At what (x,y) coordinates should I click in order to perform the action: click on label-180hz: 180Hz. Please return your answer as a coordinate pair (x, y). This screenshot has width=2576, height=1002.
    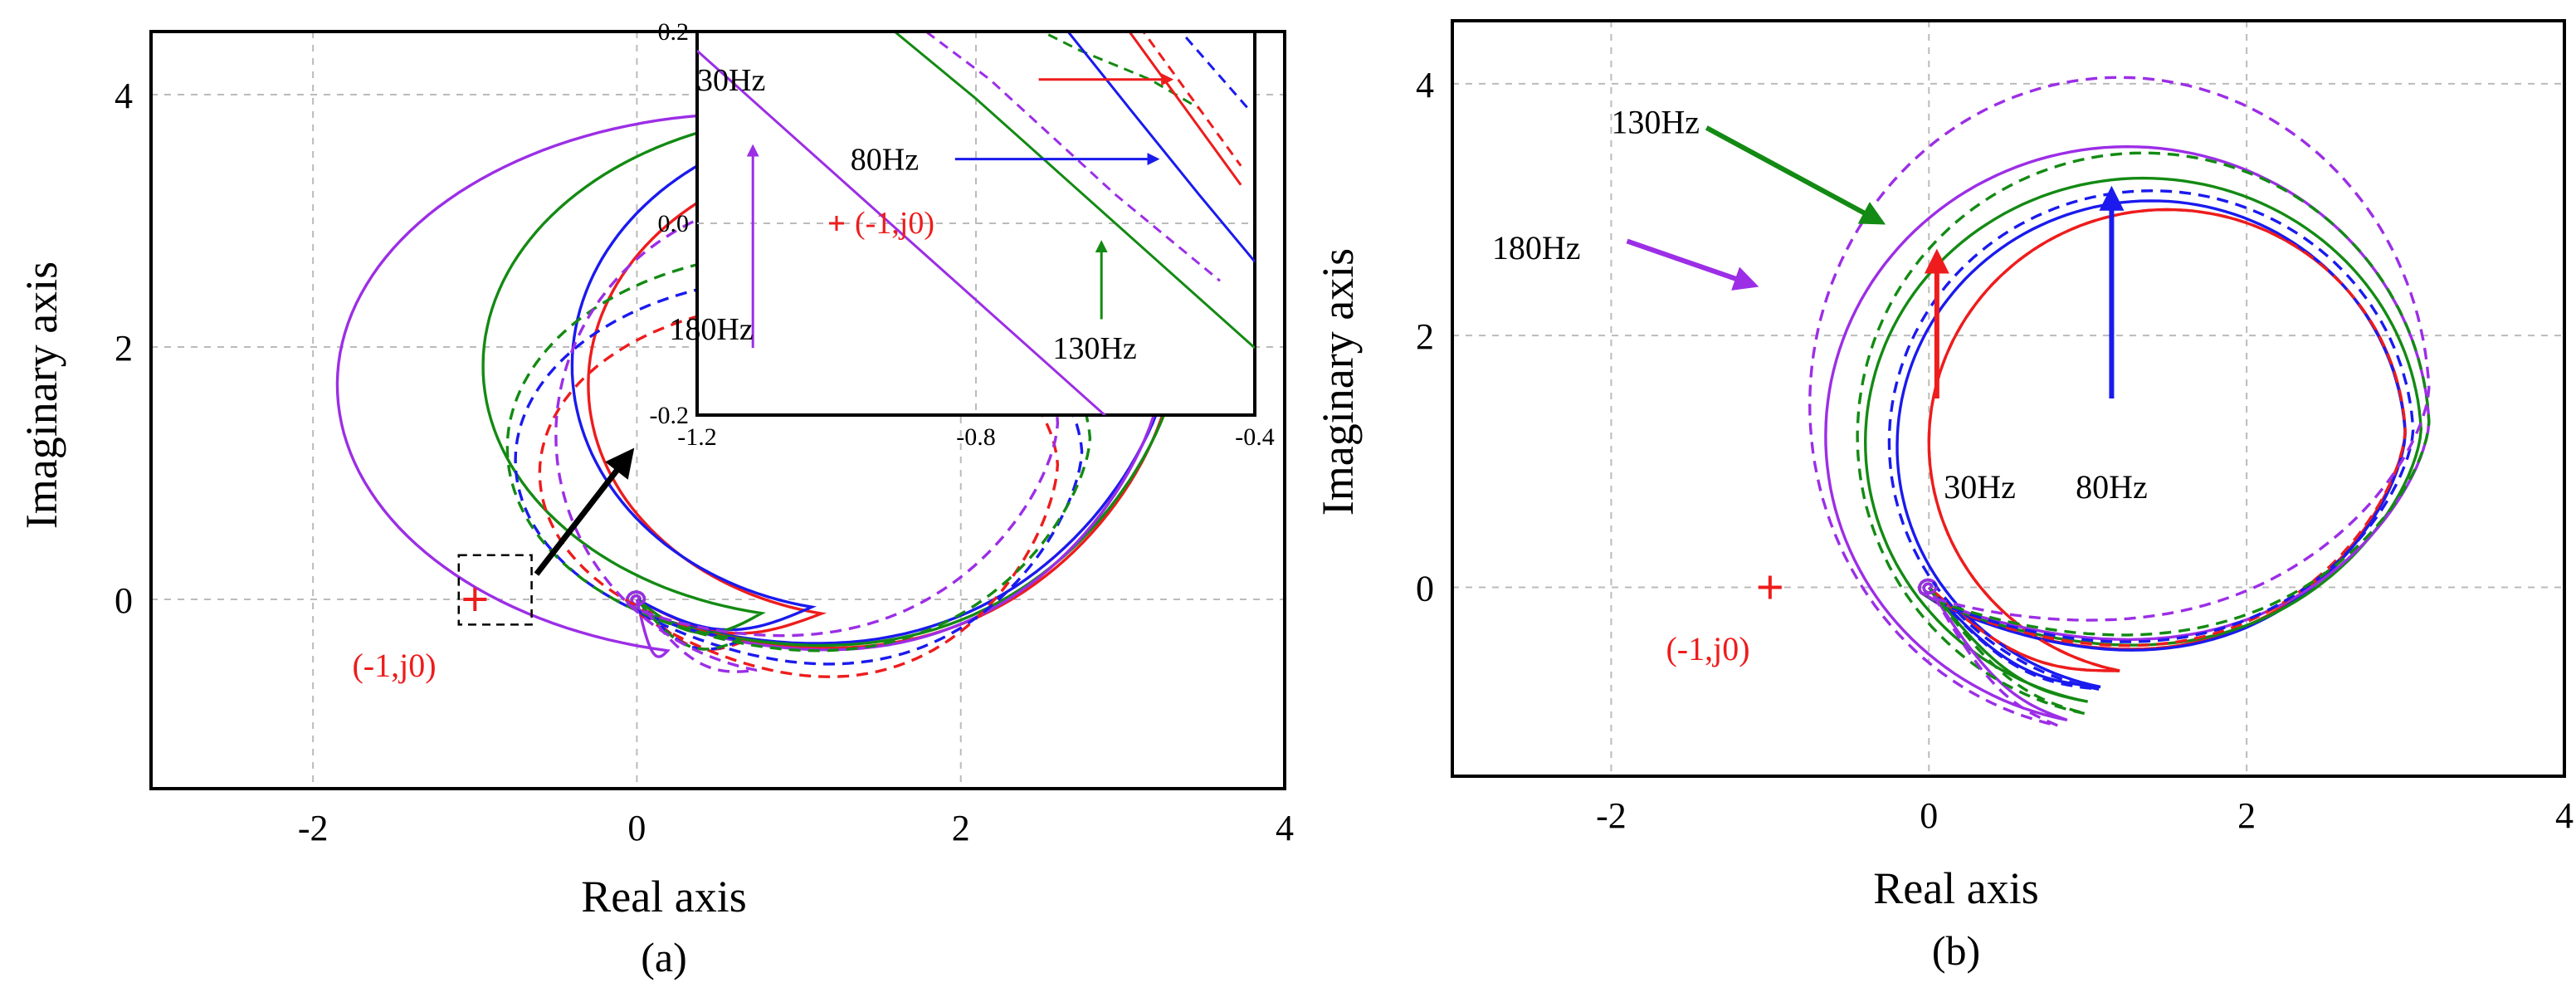
    Looking at the image, I should click on (1537, 247).